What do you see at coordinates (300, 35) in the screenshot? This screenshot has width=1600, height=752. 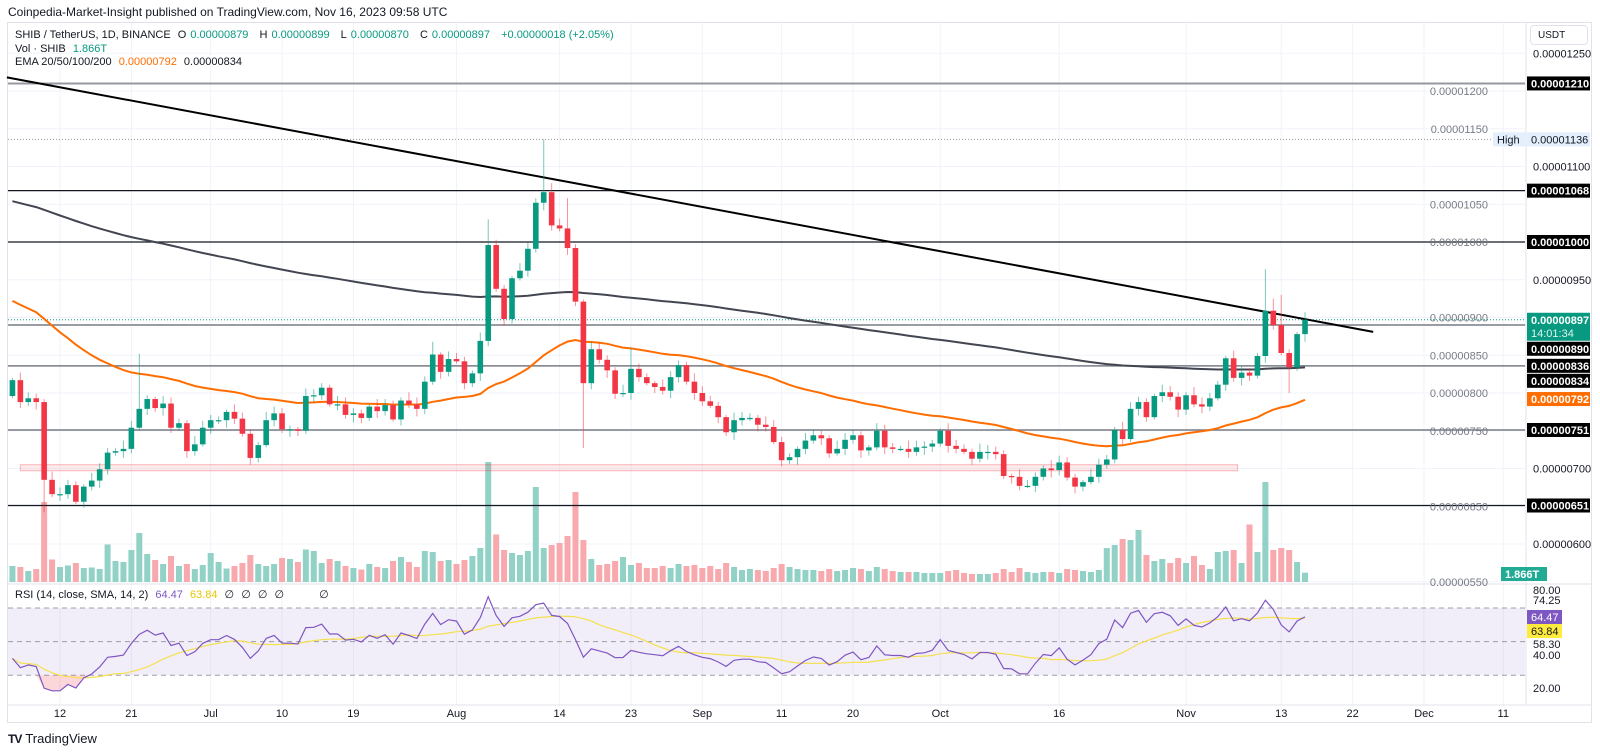 I see `high-price: 0.00000899` at bounding box center [300, 35].